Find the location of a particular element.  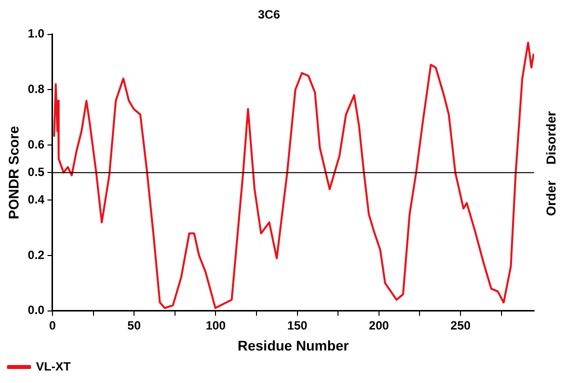

chart-title: 3C6 is located at coordinates (269, 15).